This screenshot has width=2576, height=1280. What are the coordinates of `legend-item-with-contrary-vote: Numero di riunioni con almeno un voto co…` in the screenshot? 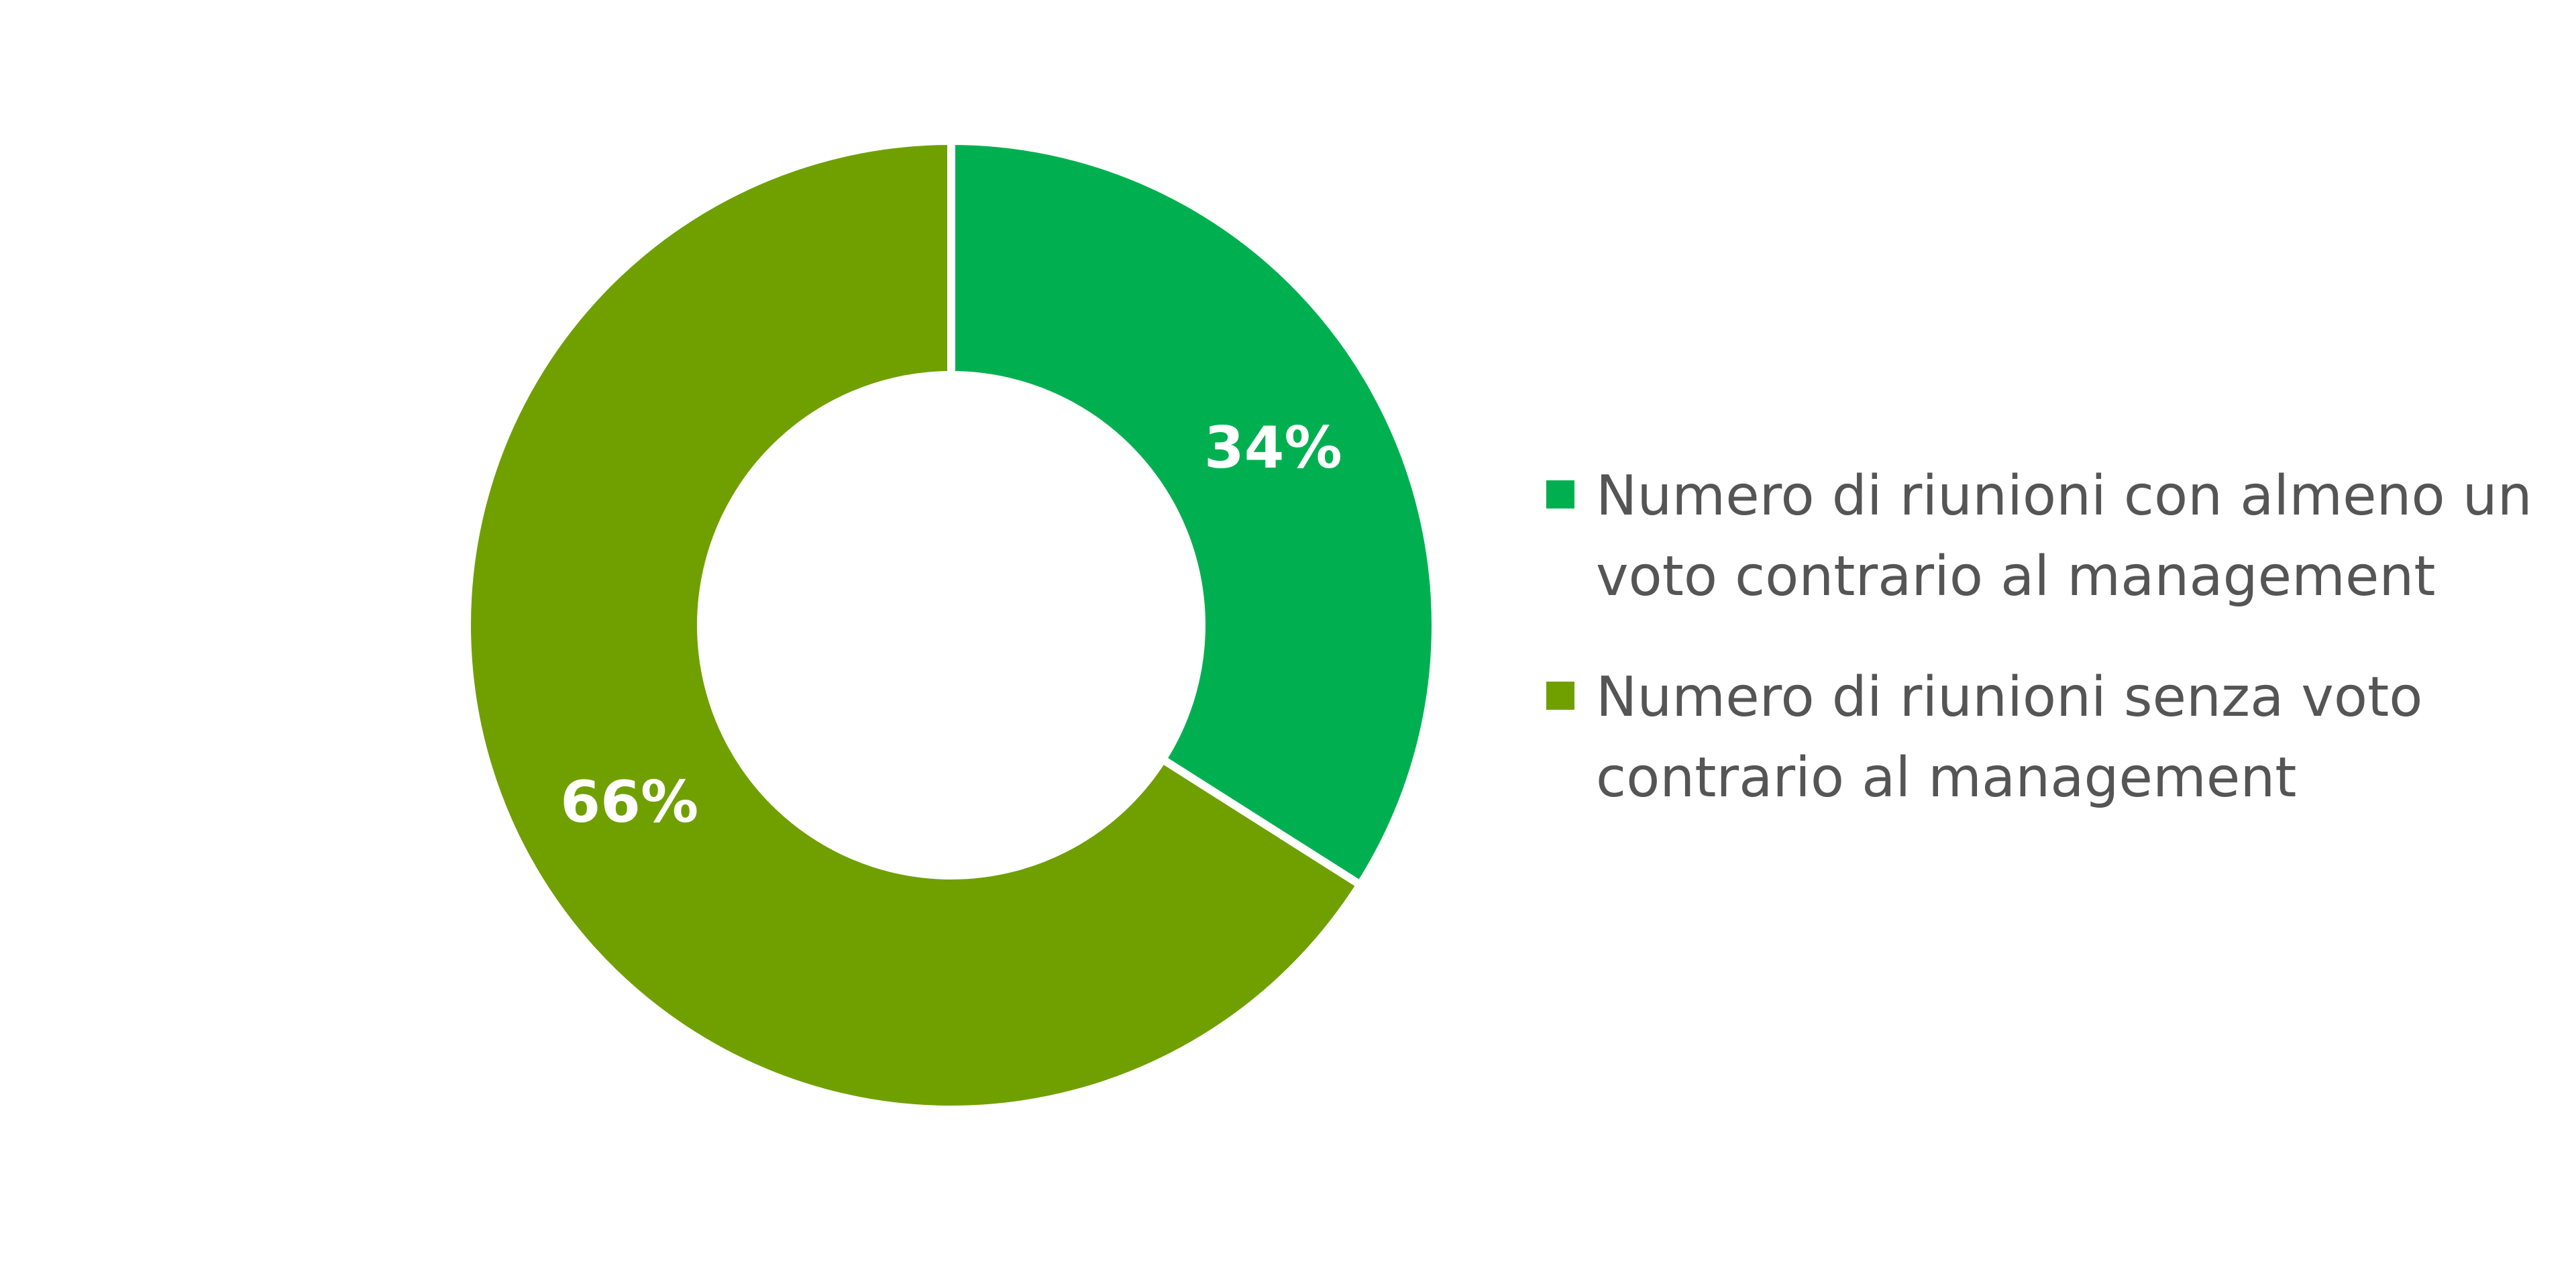 It's located at (2056, 537).